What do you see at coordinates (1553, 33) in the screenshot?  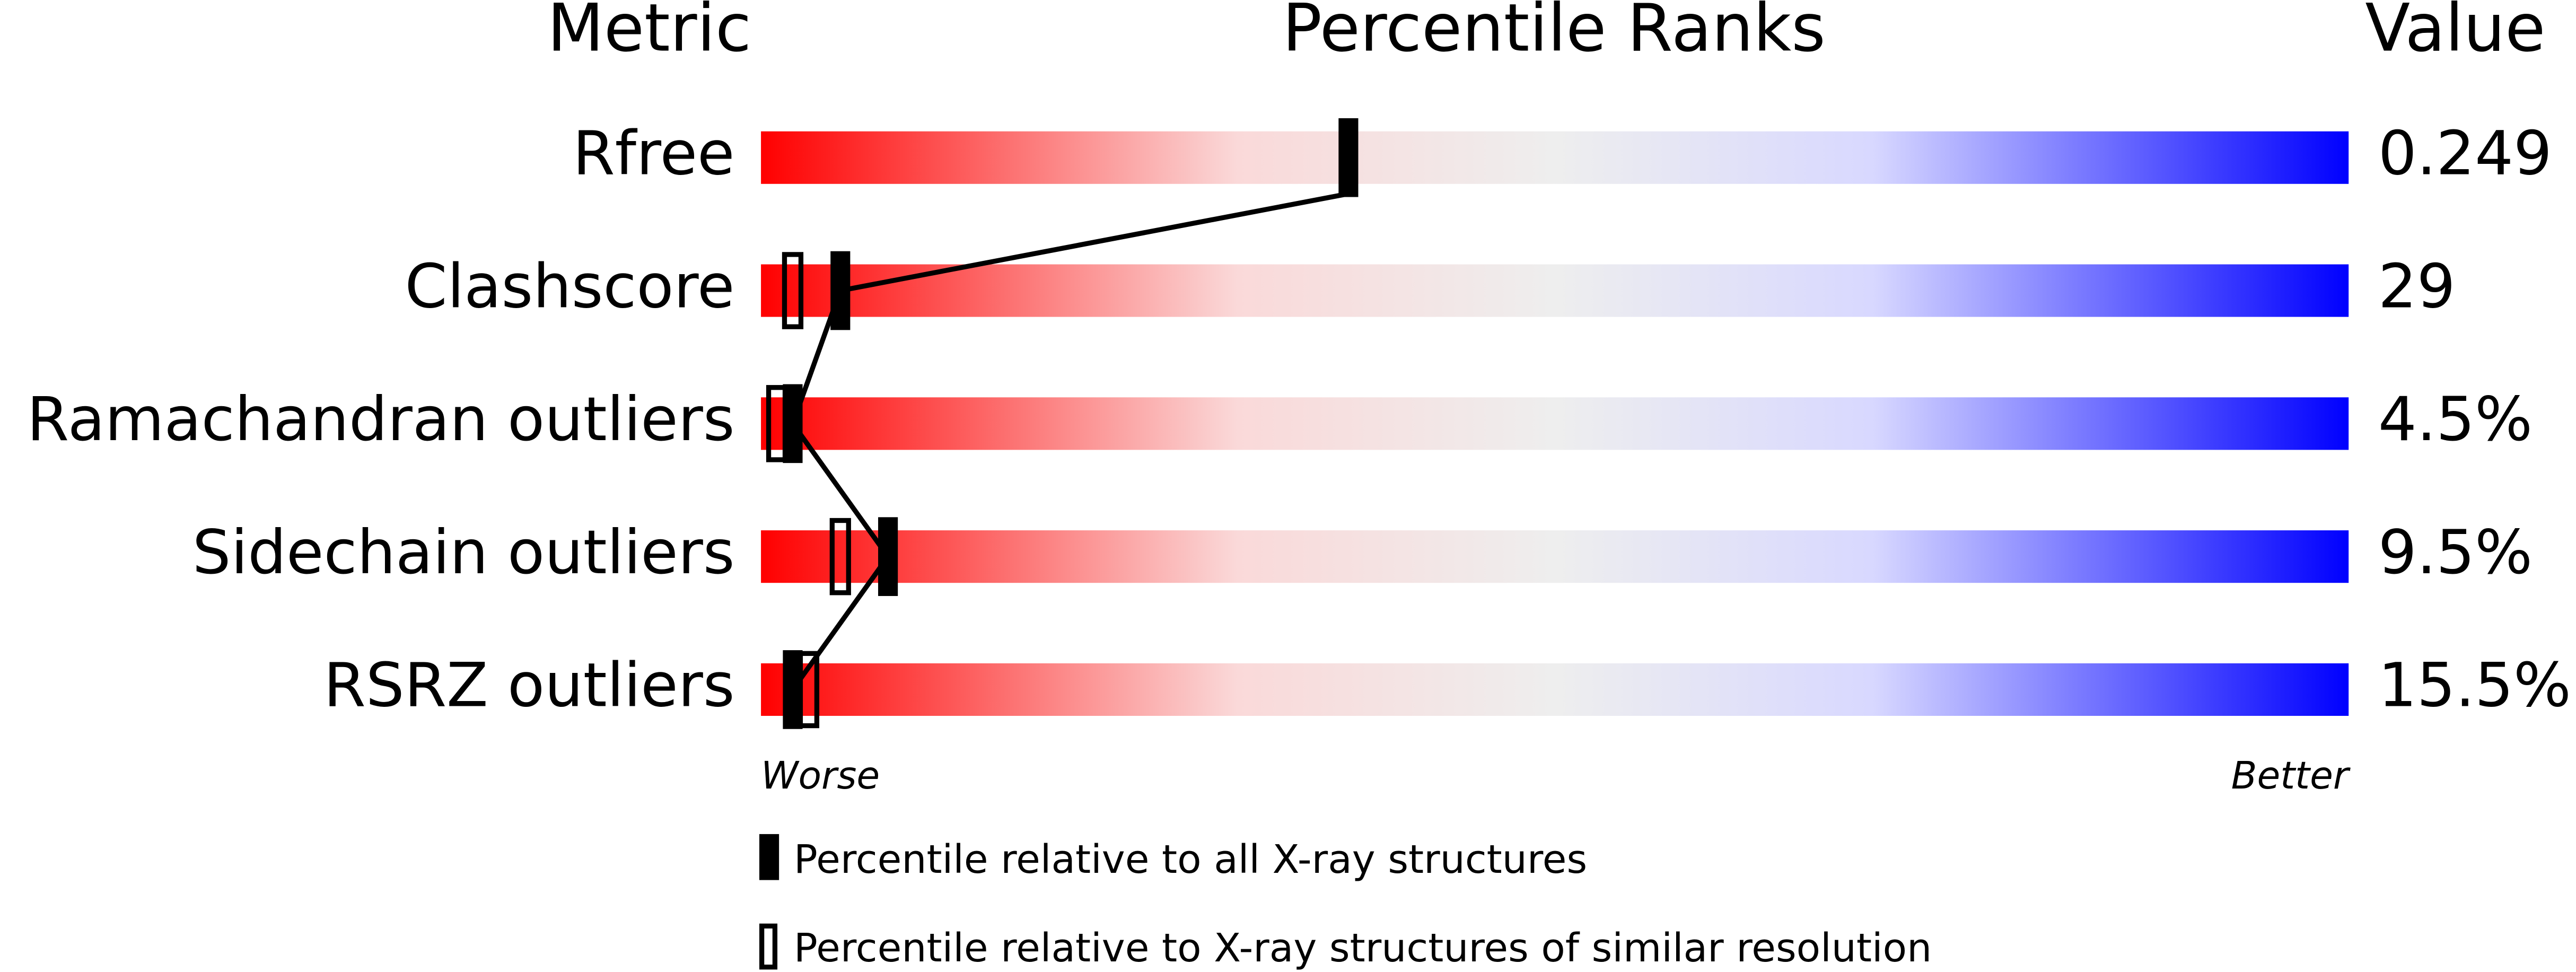 I see `header-ranks: Percentile Ranks` at bounding box center [1553, 33].